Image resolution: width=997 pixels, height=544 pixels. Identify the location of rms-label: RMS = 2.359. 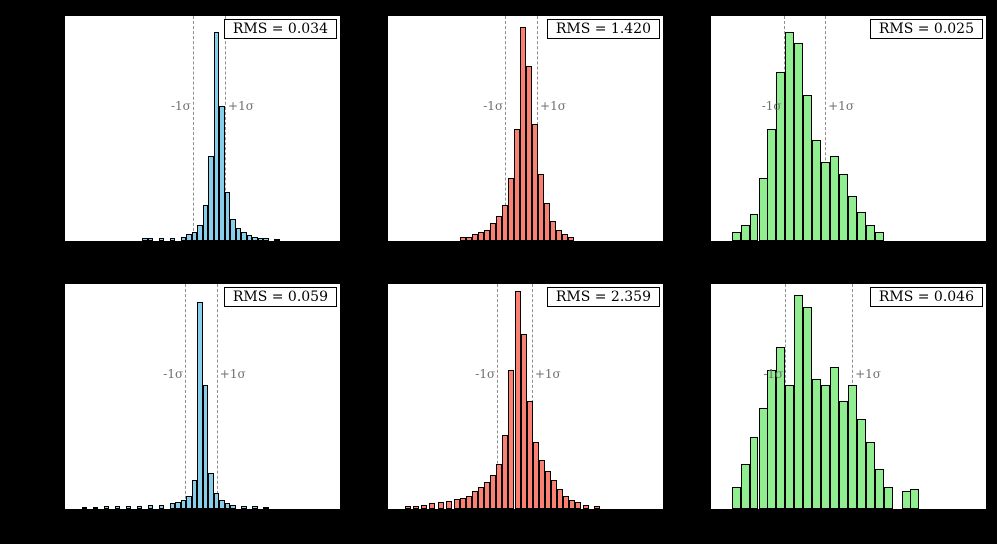
(603, 297).